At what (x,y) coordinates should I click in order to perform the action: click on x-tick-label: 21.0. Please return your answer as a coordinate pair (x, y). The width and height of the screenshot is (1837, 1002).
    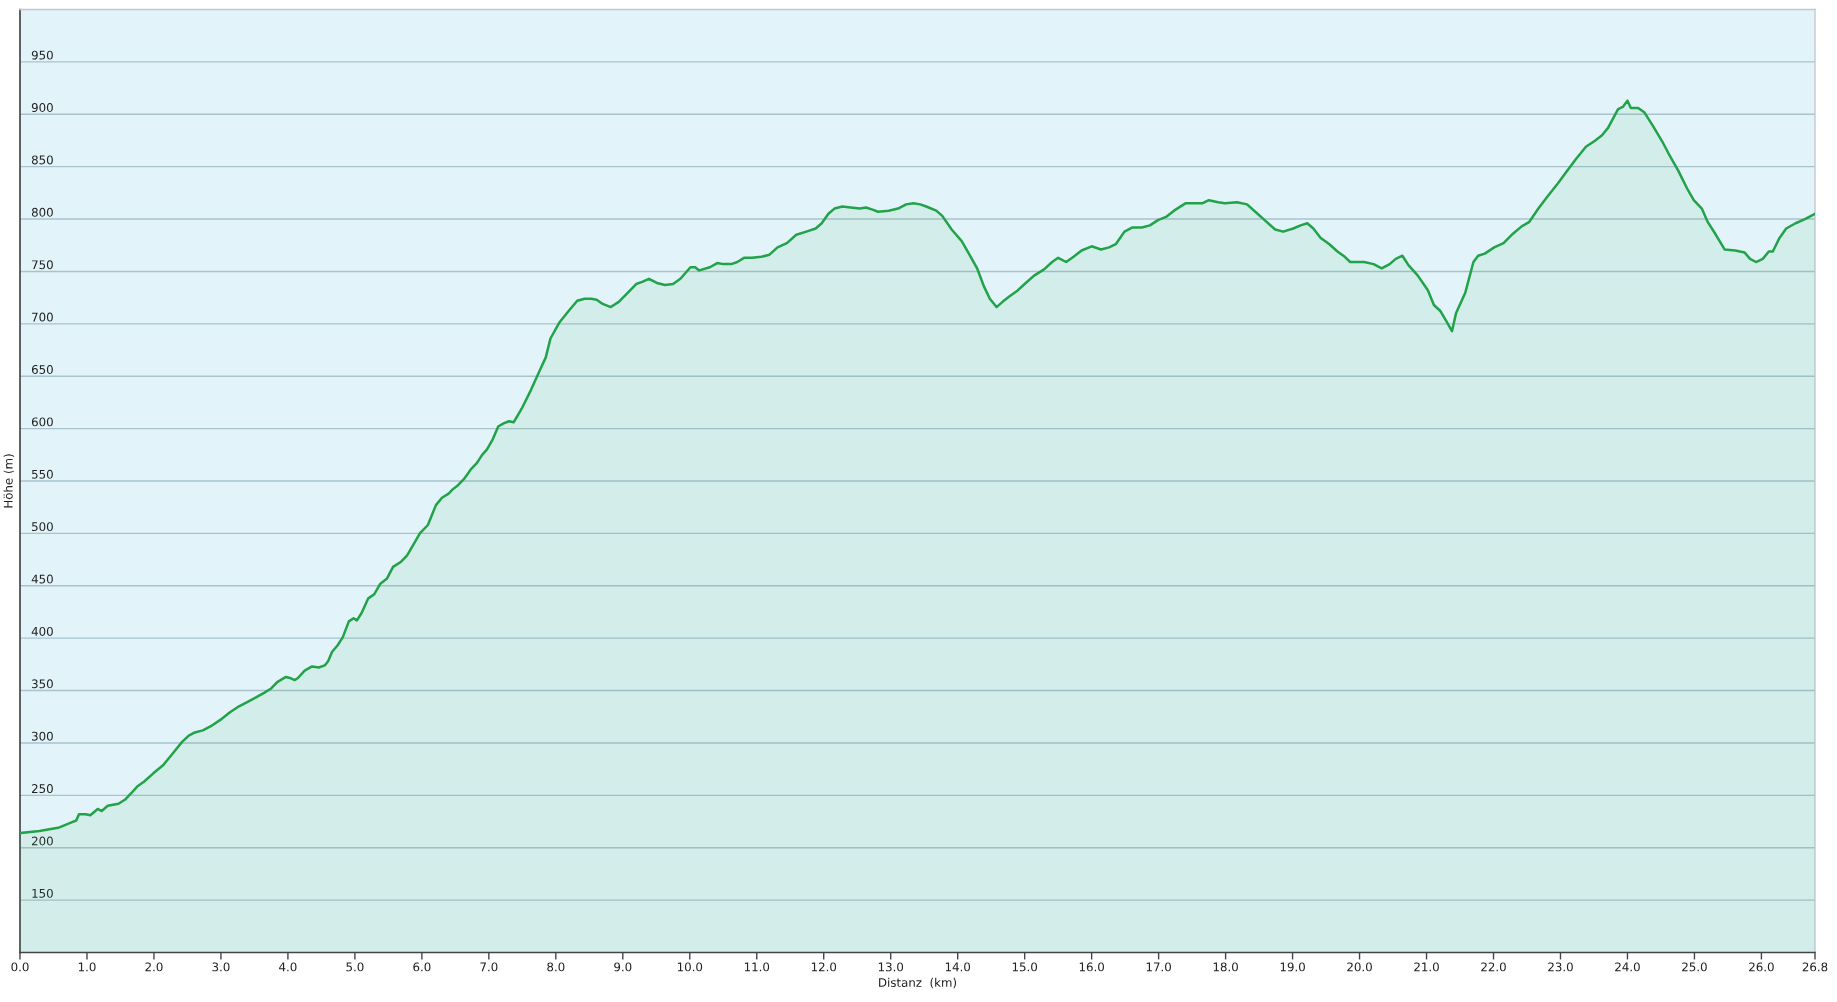
    Looking at the image, I should click on (1426, 967).